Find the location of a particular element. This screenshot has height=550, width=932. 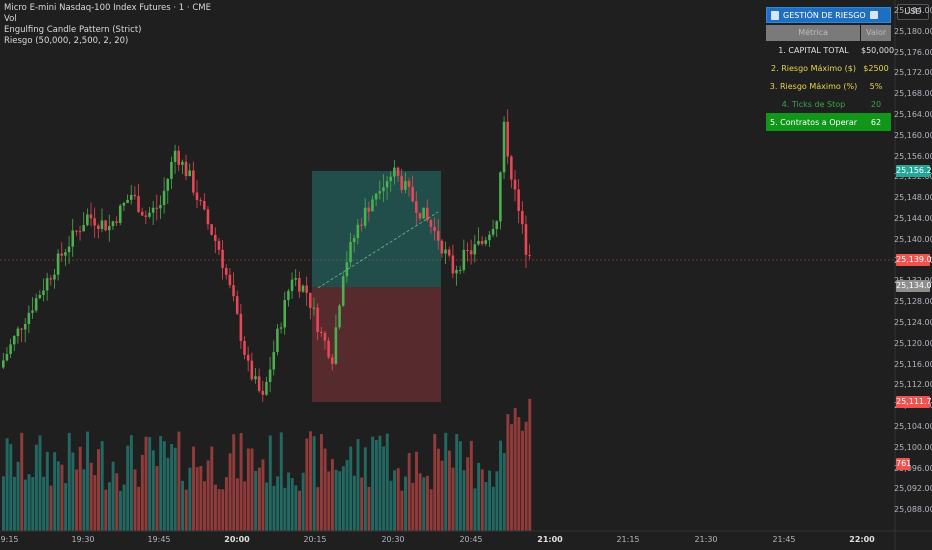

time-axis-label: 21:00 is located at coordinates (550, 539).